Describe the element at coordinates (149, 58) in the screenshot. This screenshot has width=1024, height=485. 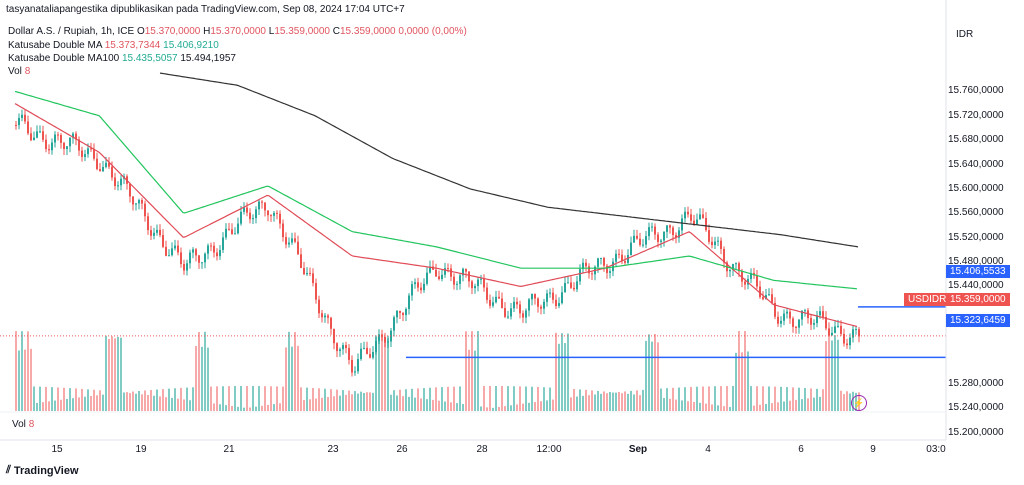
I see `ma-legend-2-value1: 15.435,5057` at that location.